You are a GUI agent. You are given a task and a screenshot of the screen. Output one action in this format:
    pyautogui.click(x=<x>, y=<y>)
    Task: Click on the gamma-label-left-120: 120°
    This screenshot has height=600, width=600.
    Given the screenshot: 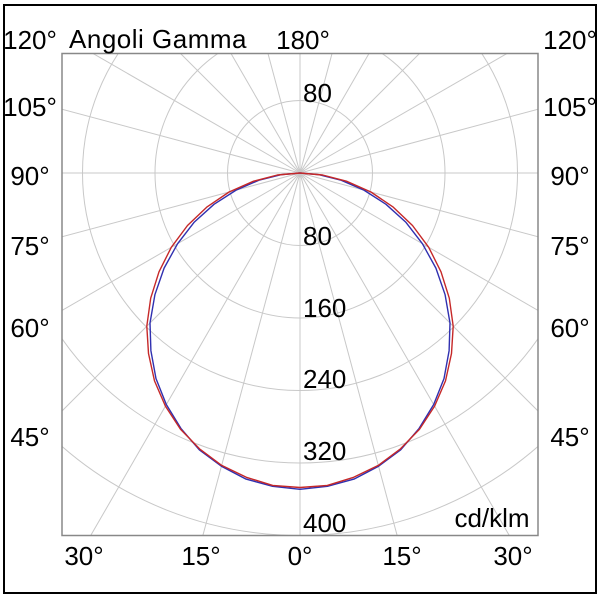 What is the action you would take?
    pyautogui.click(x=30, y=40)
    